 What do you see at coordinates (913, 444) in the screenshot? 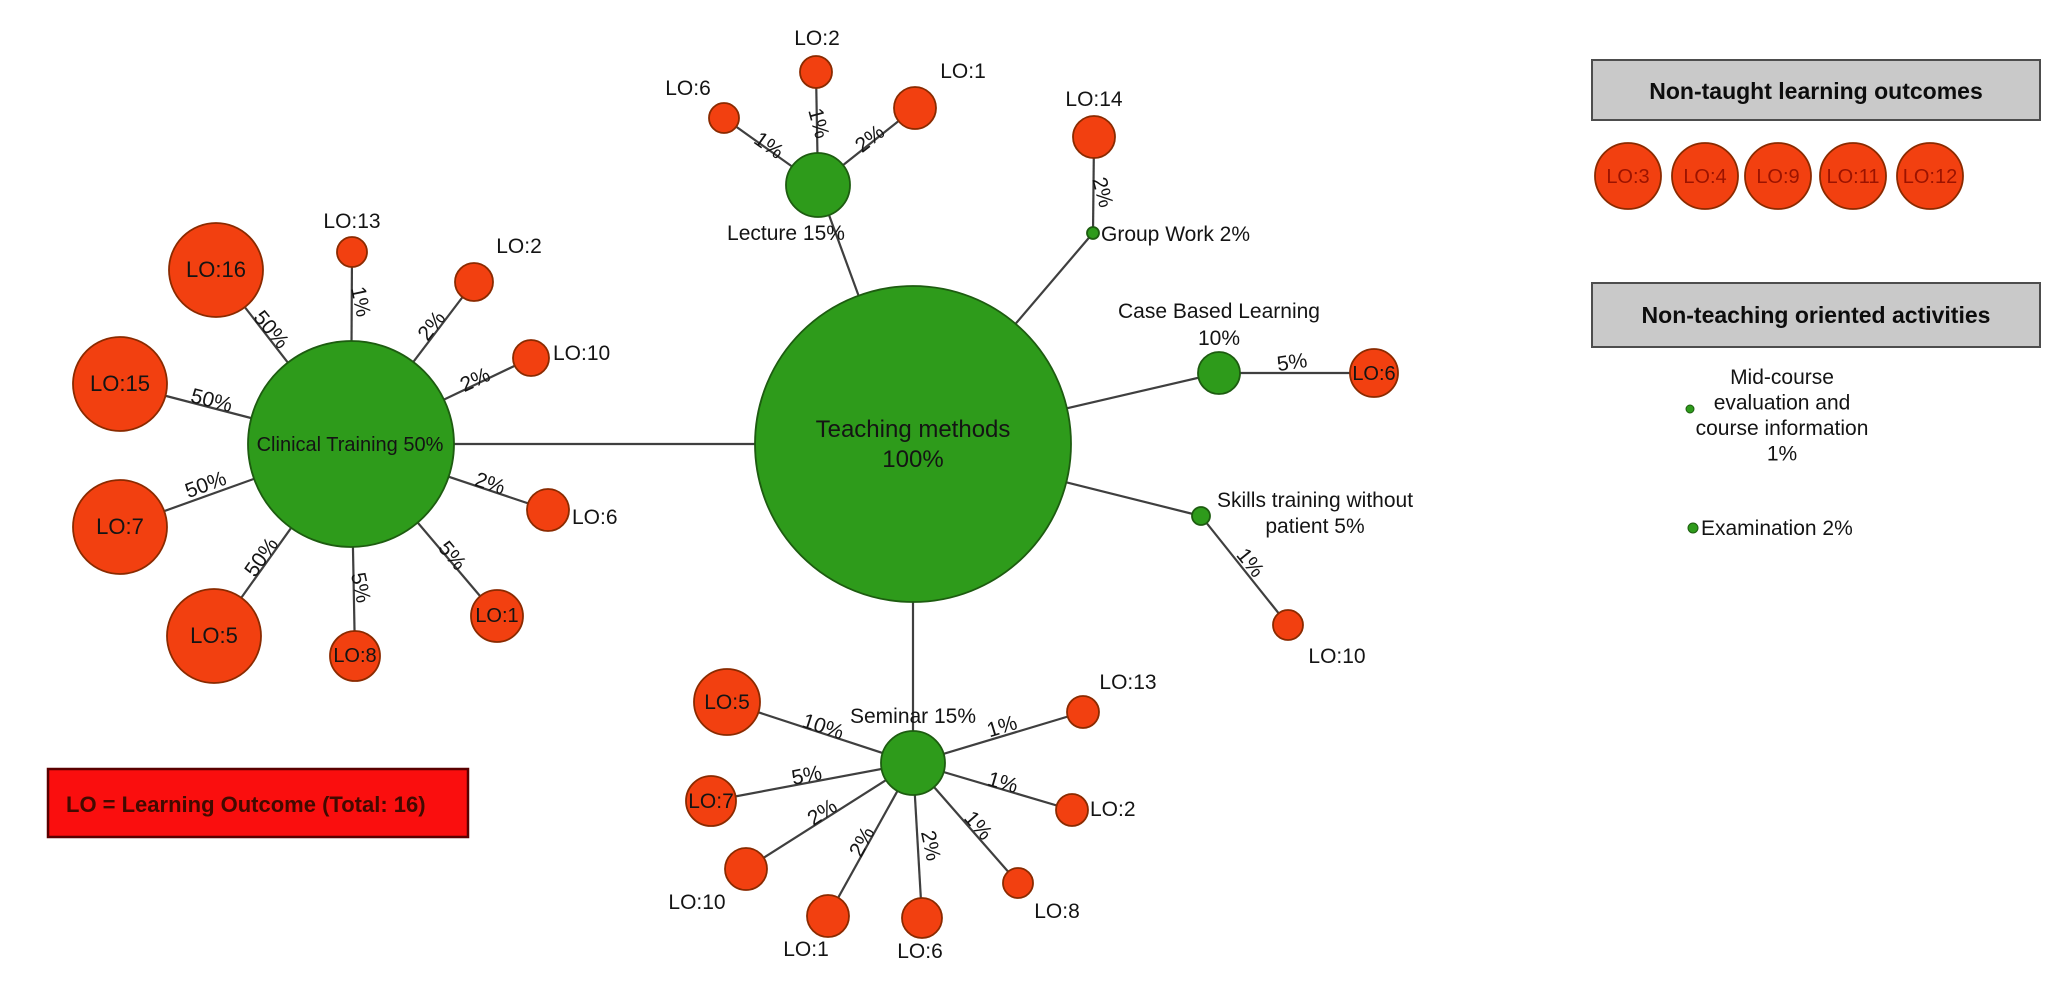
I see `node-teaching` at bounding box center [913, 444].